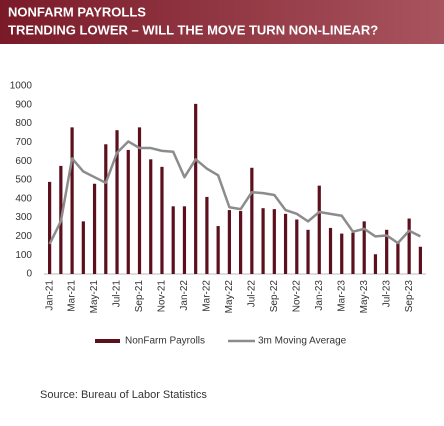 The width and height of the screenshot is (444, 426). I want to click on x-tick-label: Sep-22, so click(274, 296).